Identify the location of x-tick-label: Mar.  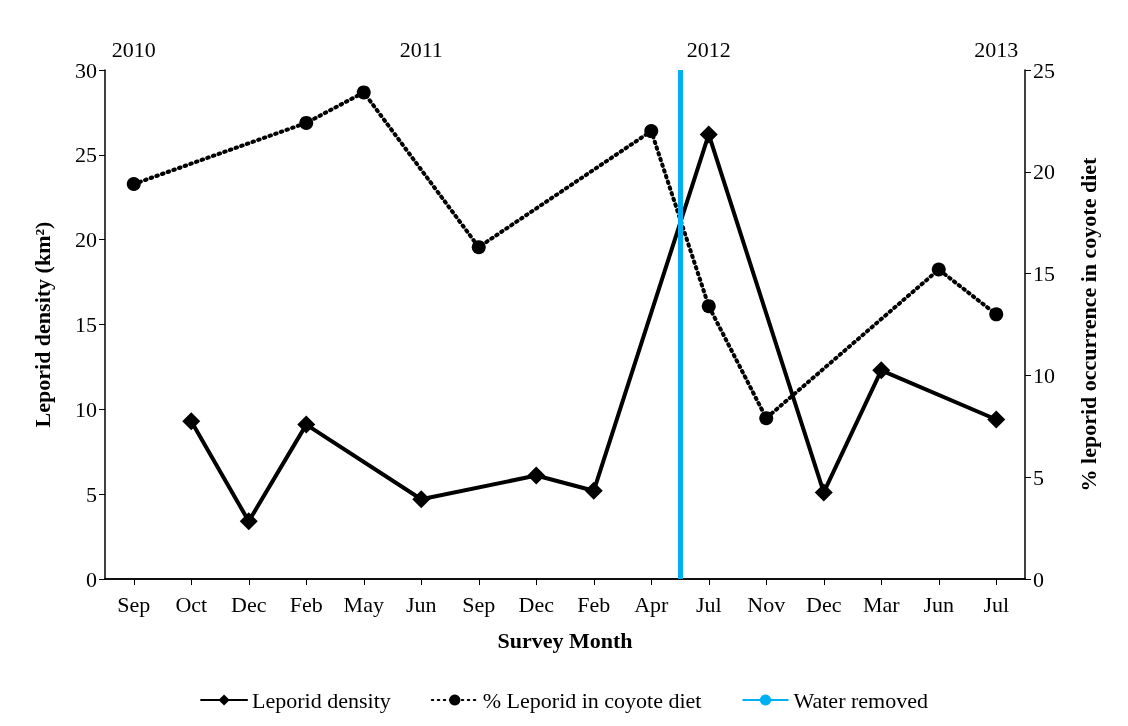
(881, 604).